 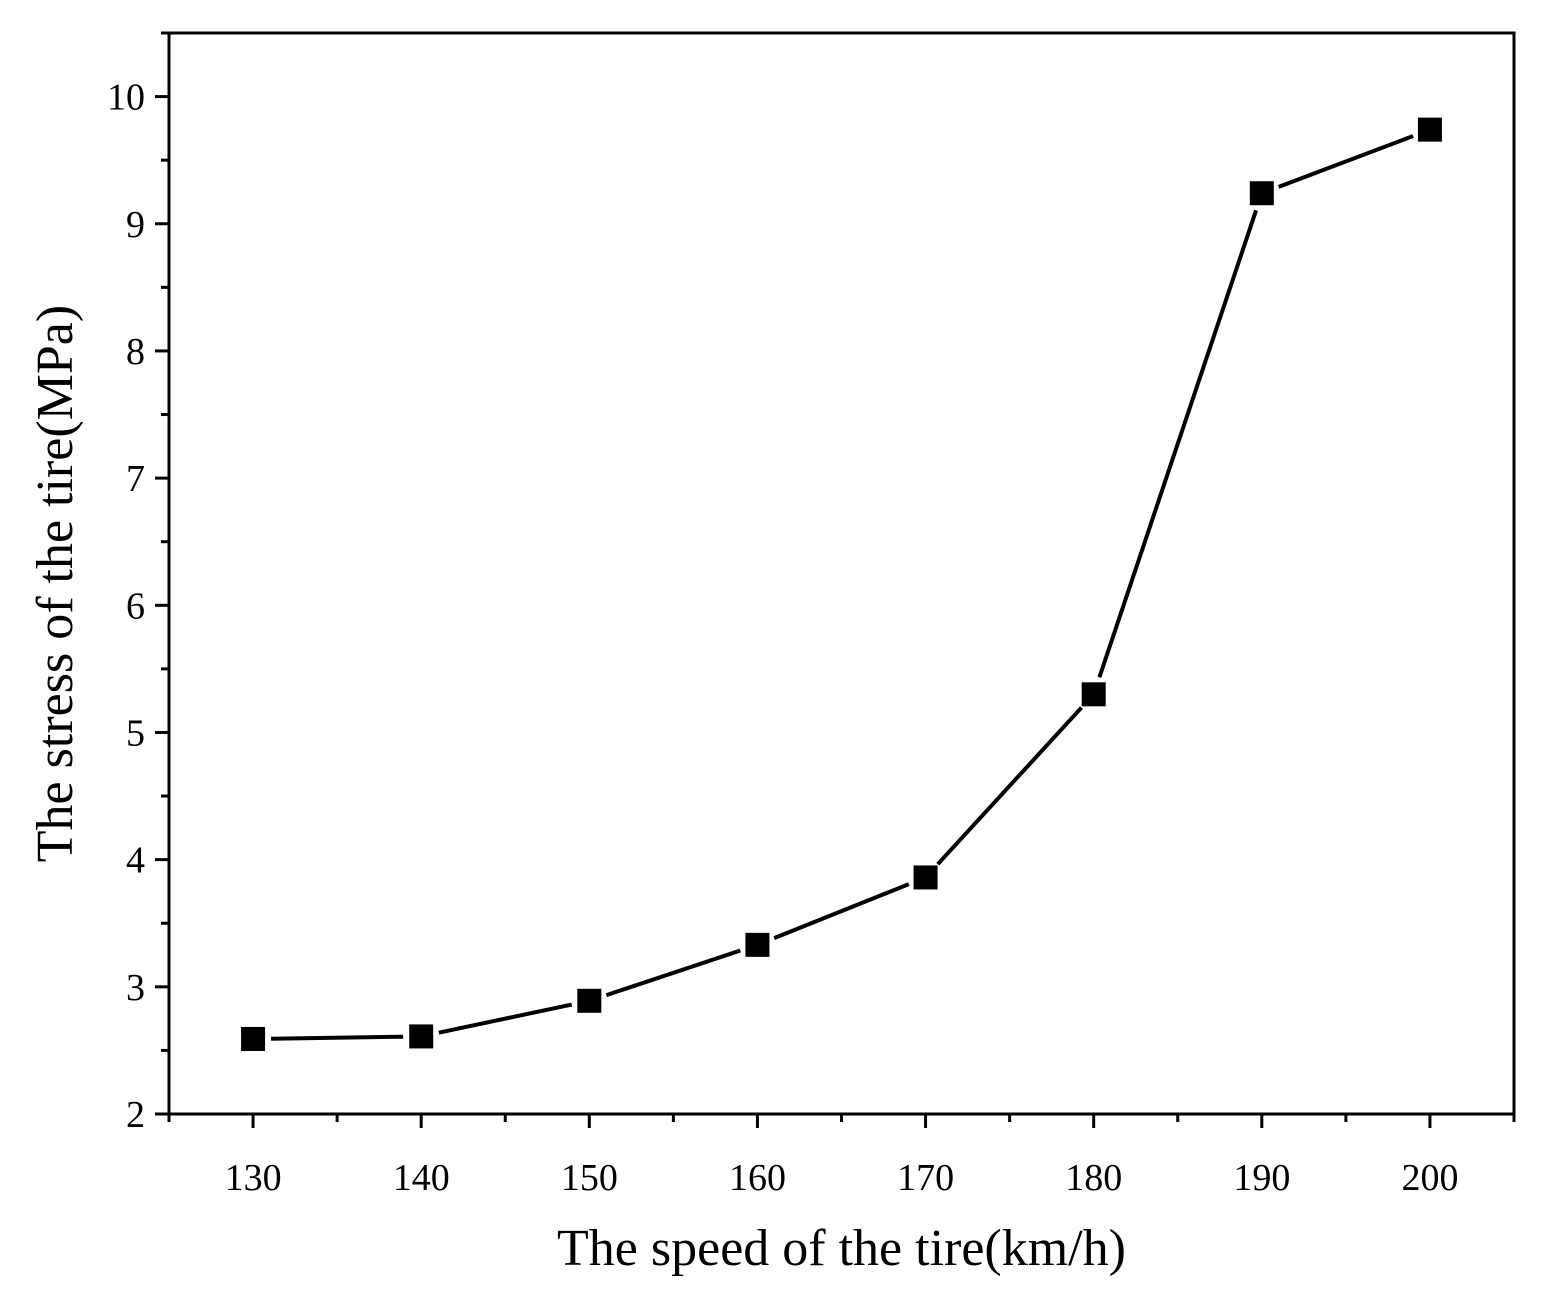 I want to click on y-tick-label-4: 4, so click(x=135, y=861).